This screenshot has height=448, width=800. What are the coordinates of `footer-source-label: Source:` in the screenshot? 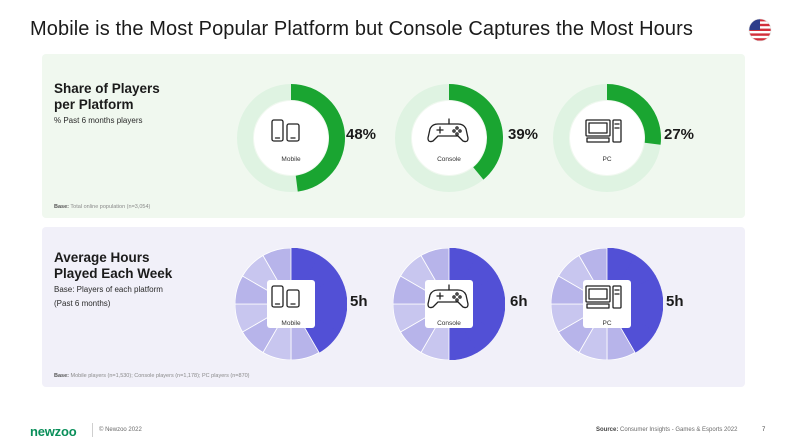 It's located at (607, 430).